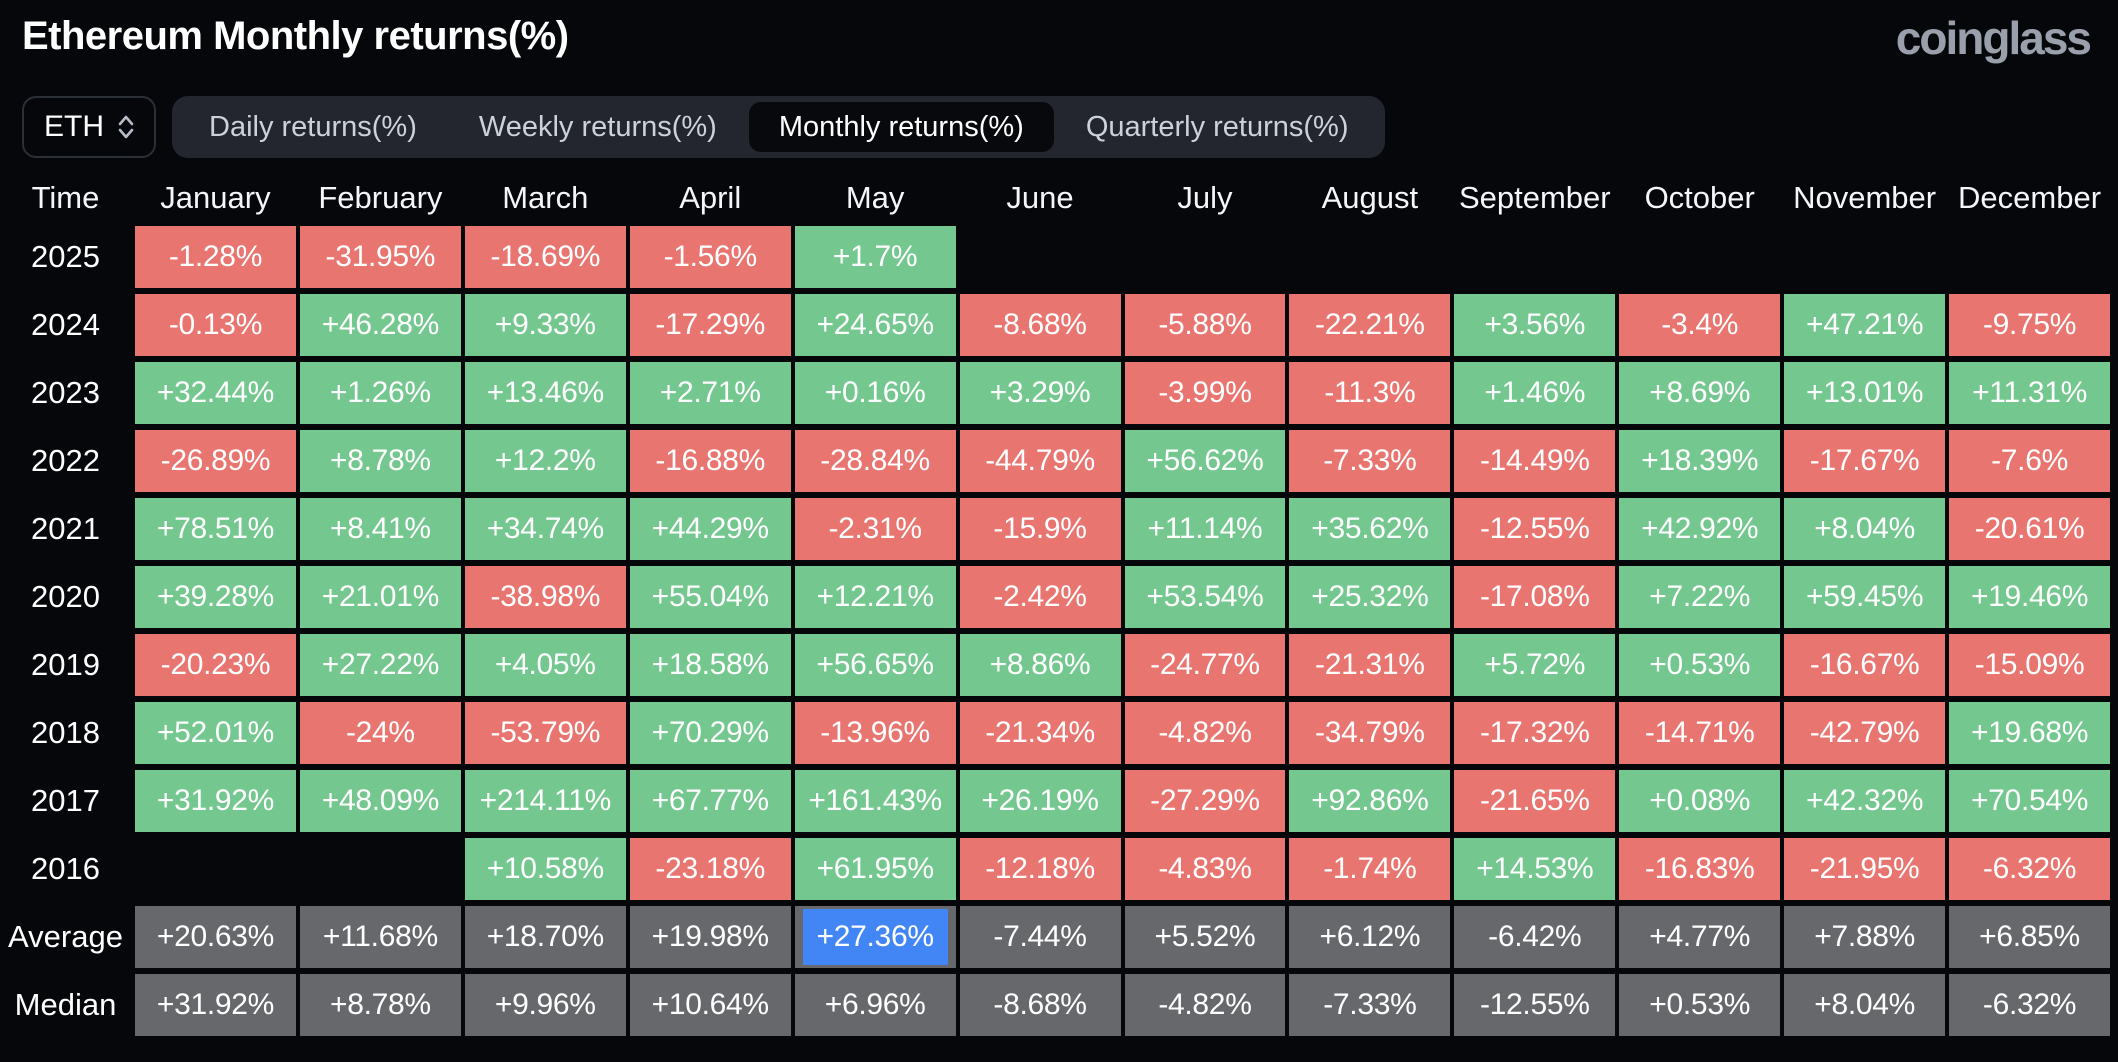  What do you see at coordinates (89, 127) in the screenshot?
I see `symbol-select: ETH` at bounding box center [89, 127].